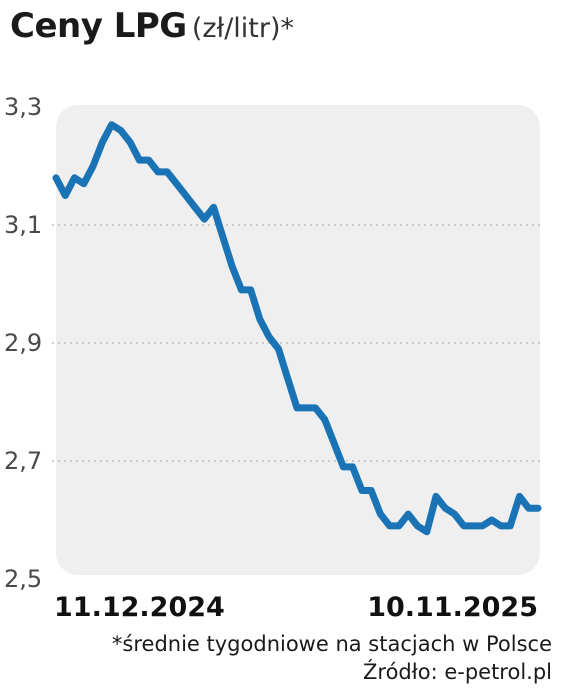  What do you see at coordinates (243, 28) in the screenshot?
I see `chart-unit: (zł/litr)*` at bounding box center [243, 28].